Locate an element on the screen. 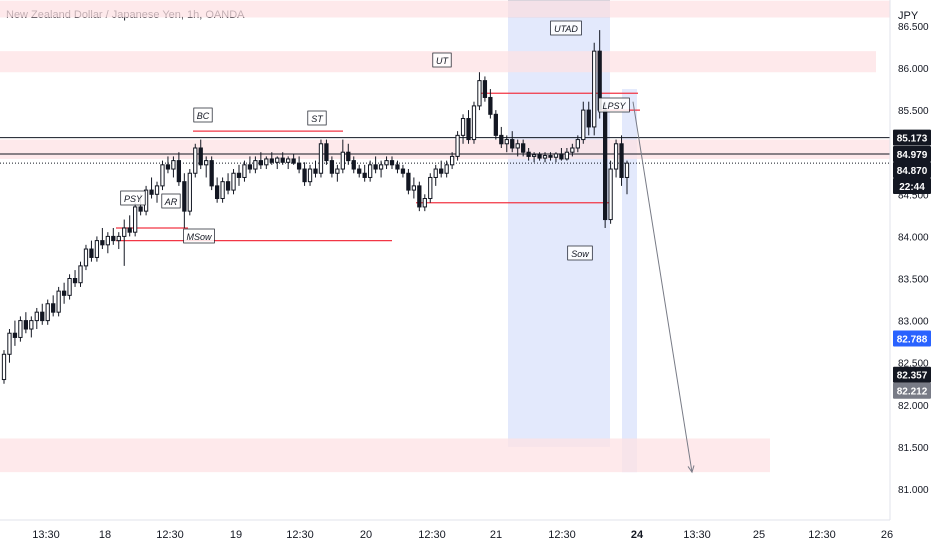 The width and height of the screenshot is (932, 550). price-label: 85.173 is located at coordinates (912, 139).